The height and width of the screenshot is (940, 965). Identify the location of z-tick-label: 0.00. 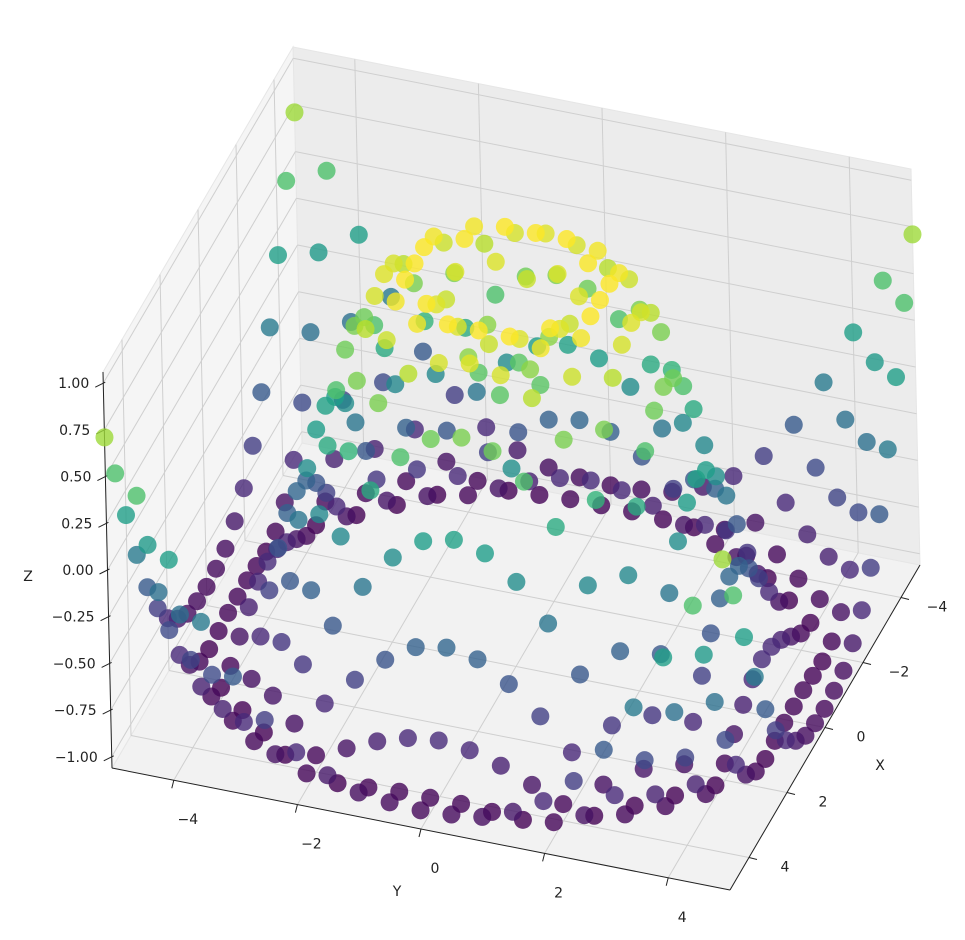
(77, 571).